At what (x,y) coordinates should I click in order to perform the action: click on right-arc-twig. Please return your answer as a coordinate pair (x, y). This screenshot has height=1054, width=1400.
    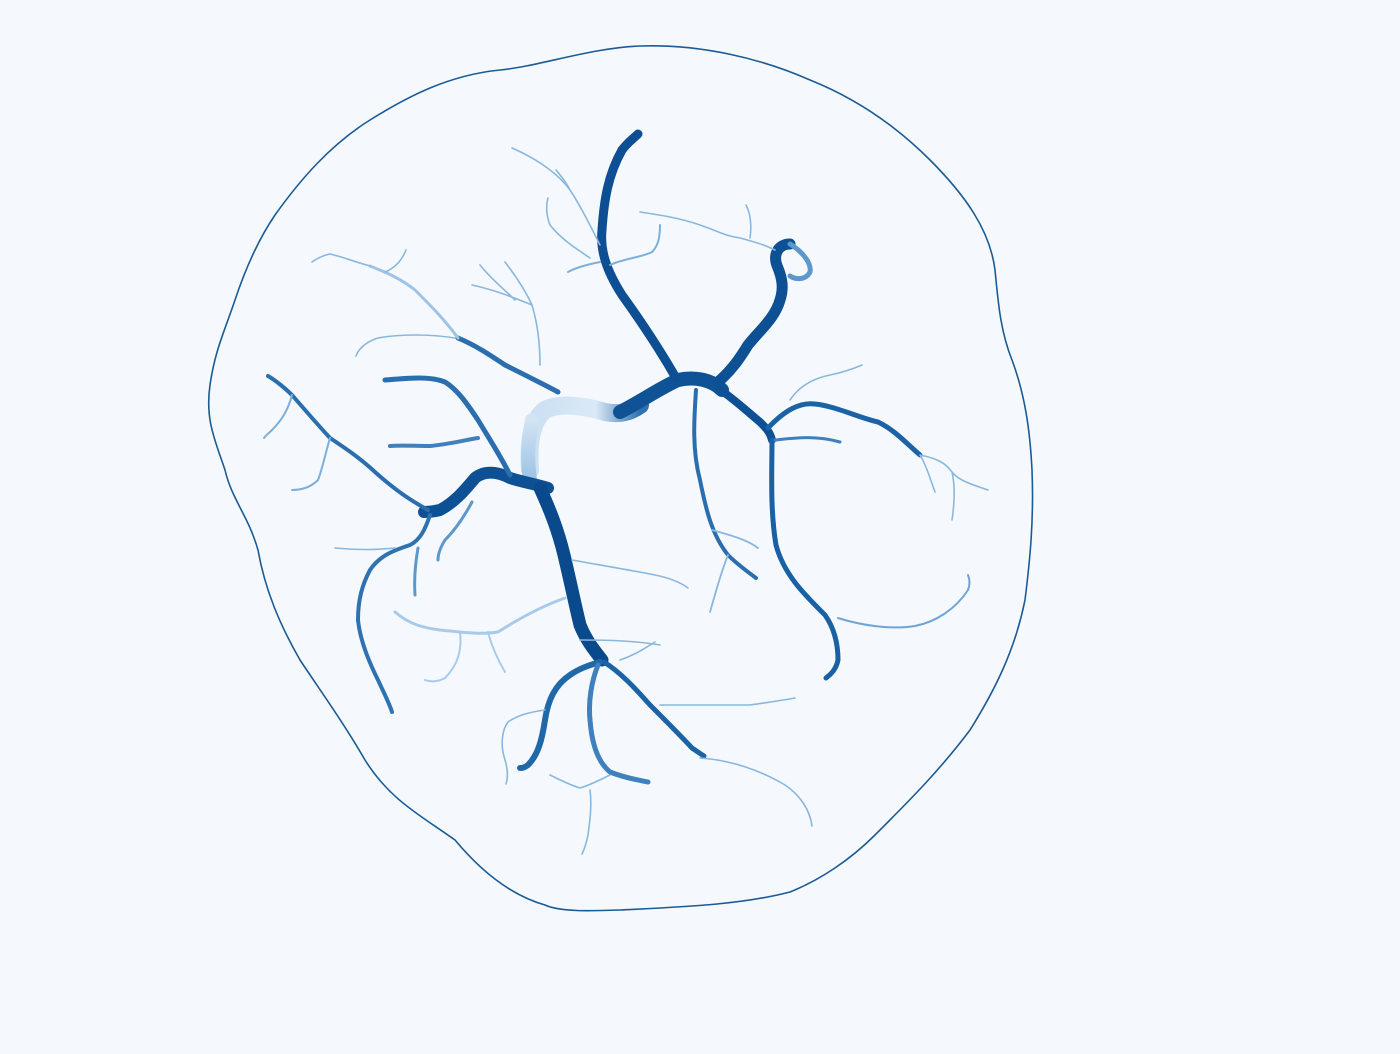
    Looking at the image, I should click on (904, 601).